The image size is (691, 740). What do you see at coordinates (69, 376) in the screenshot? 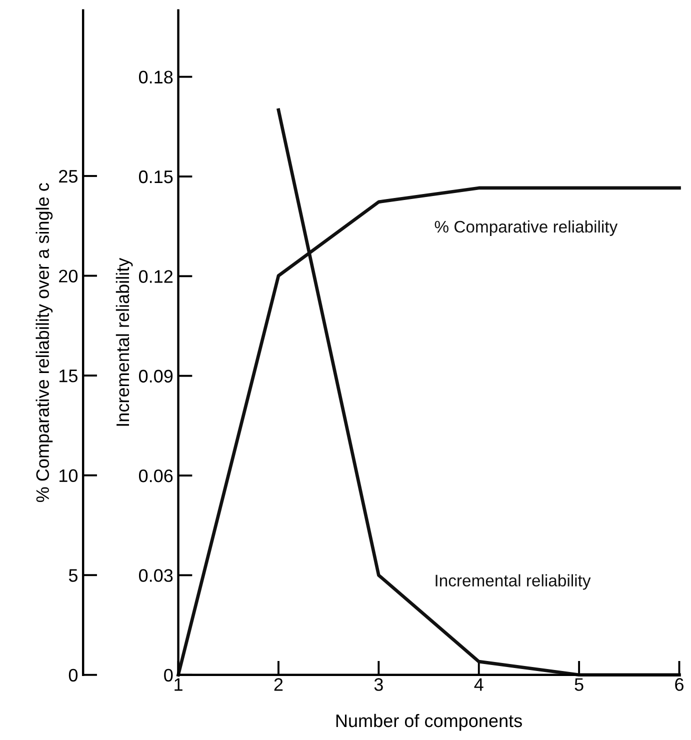
I see `y2-tick-label: 15` at bounding box center [69, 376].